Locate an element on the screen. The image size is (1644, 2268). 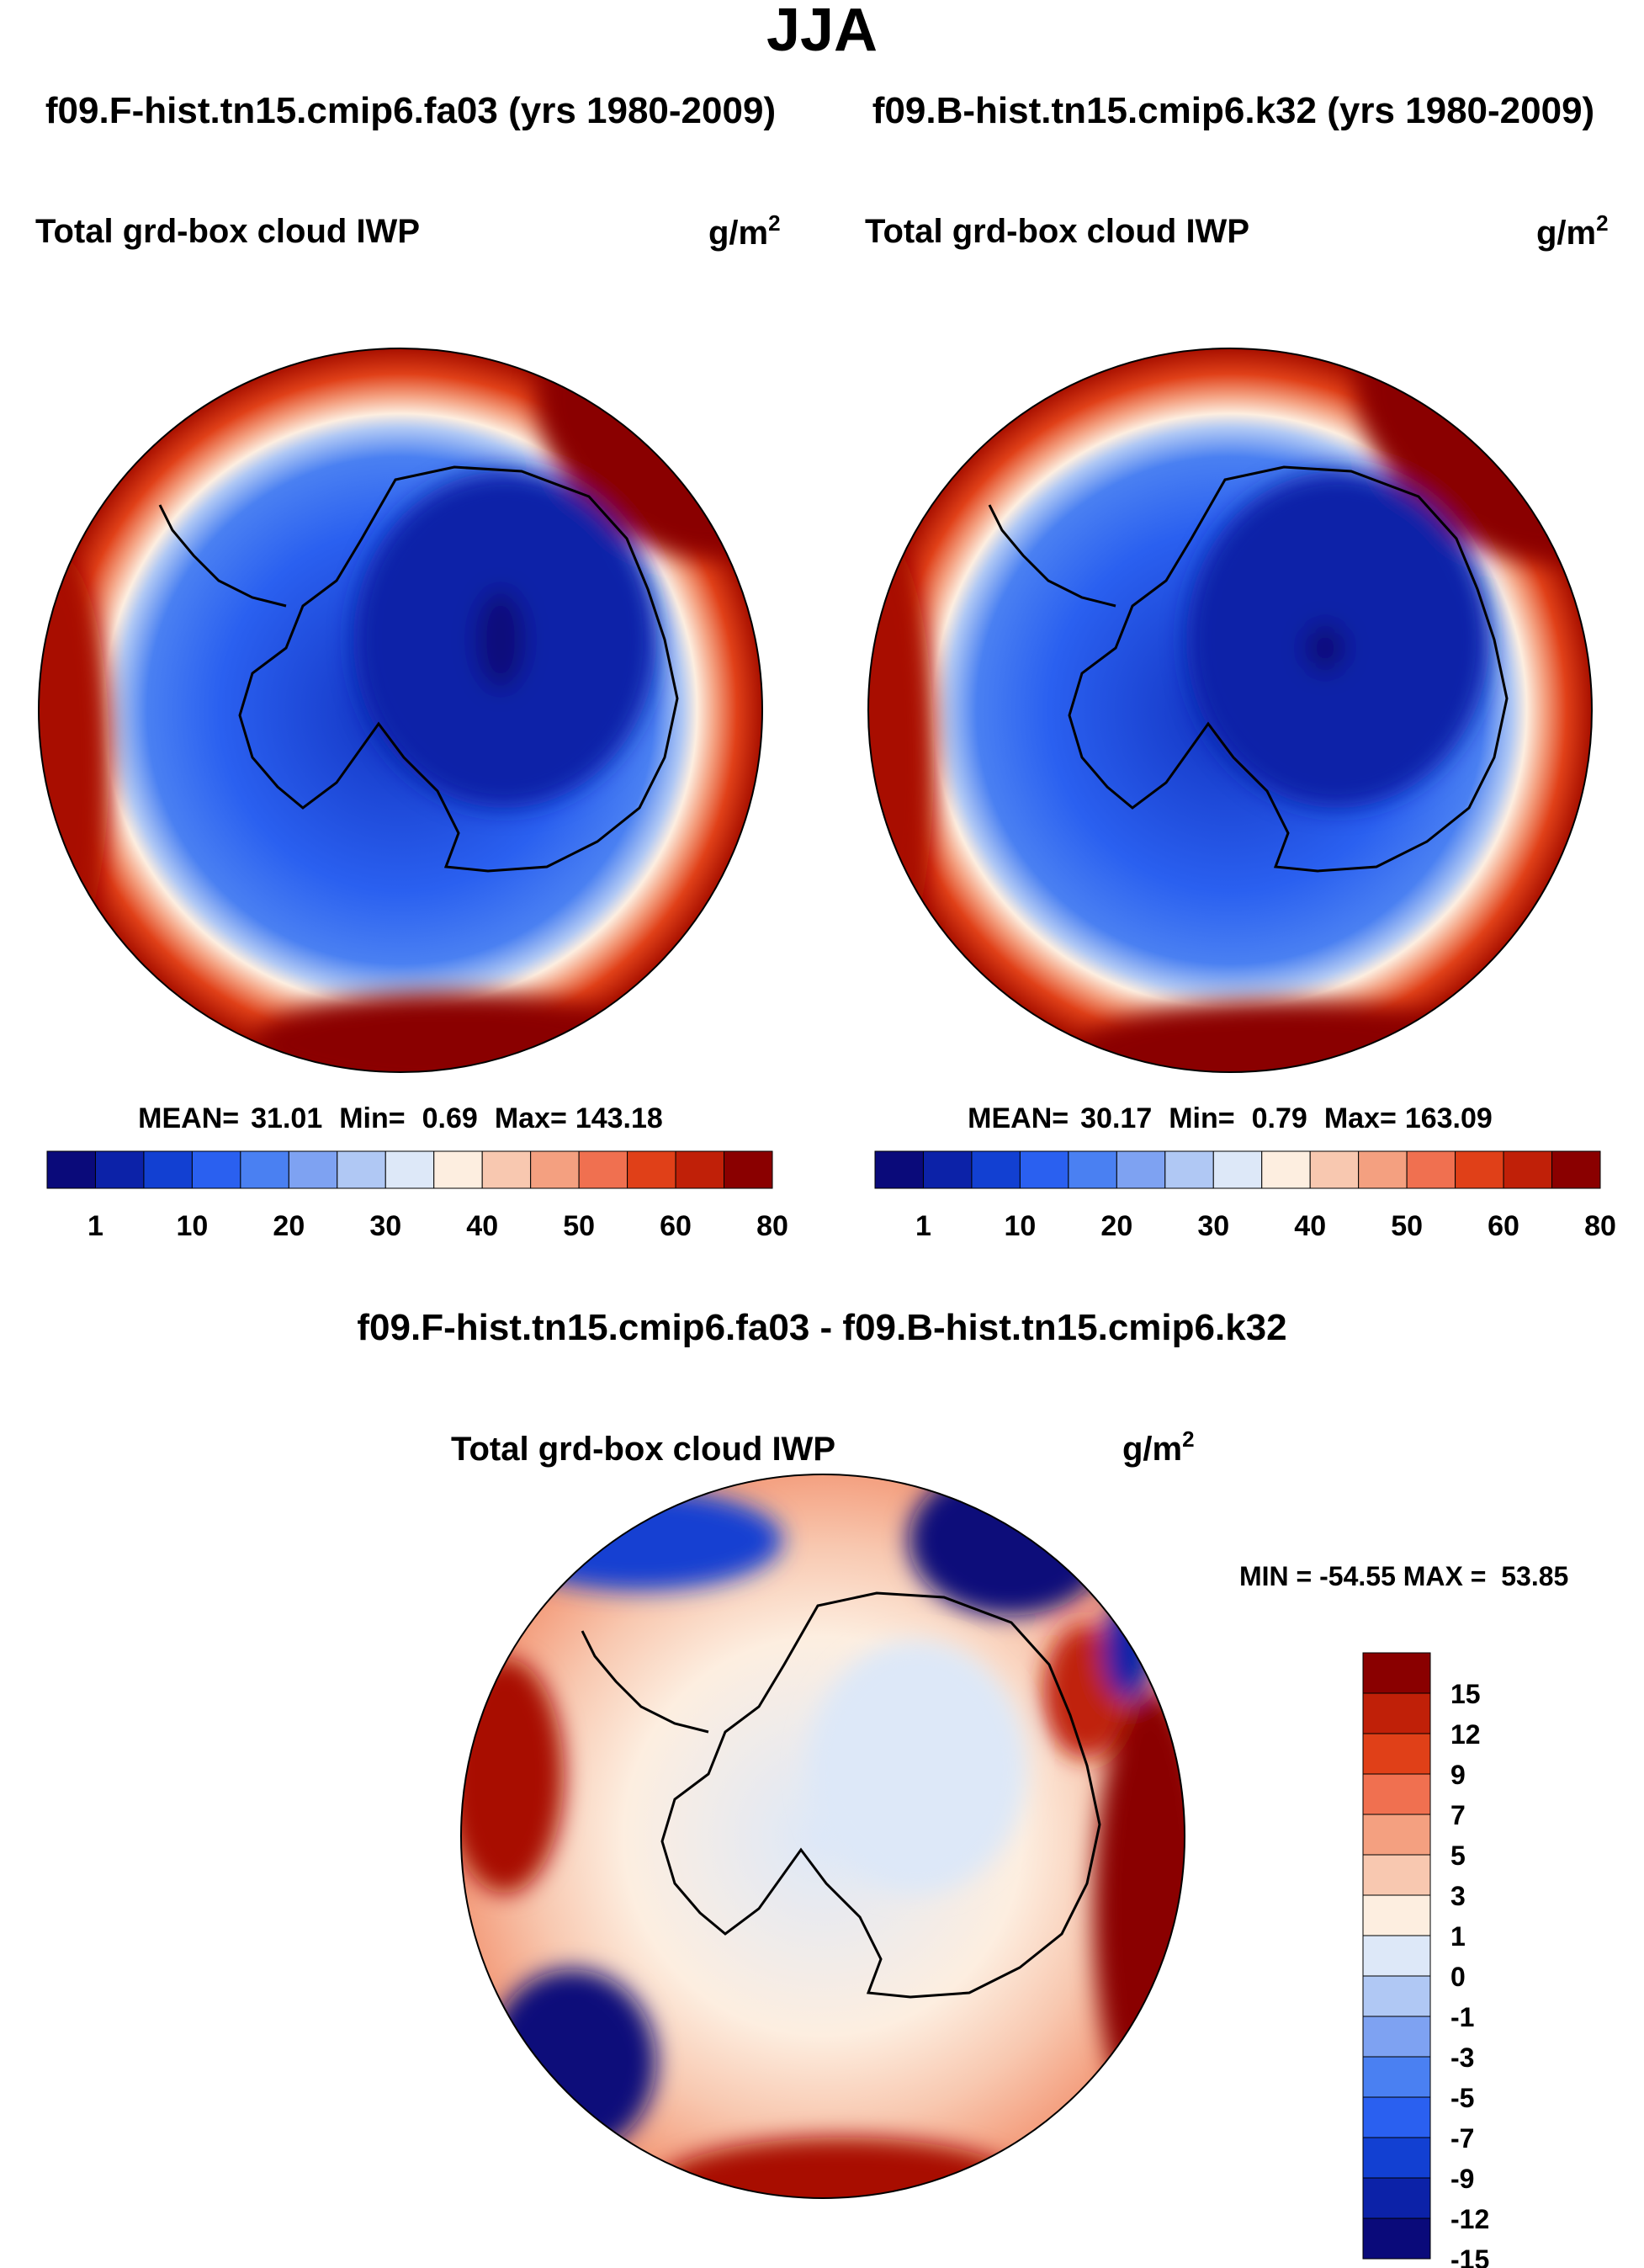
panel-a-units: g/m2 is located at coordinates (744, 231).